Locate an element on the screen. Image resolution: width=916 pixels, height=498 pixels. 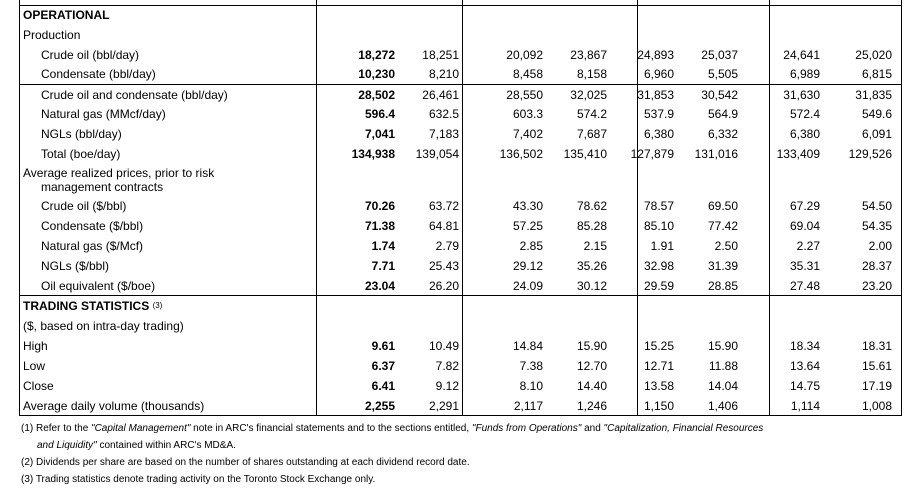
value-cell: 1.91 is located at coordinates (662, 246).